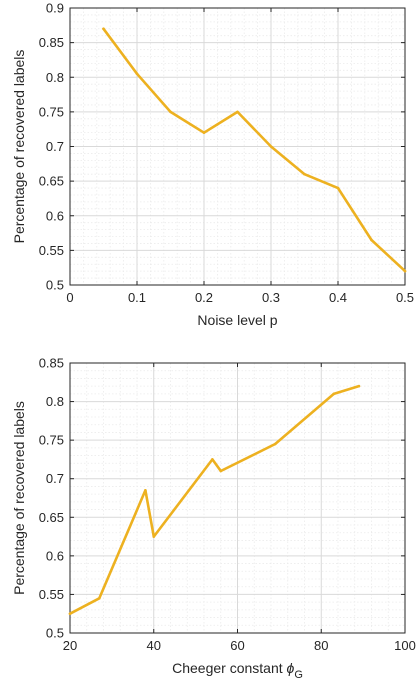 Image resolution: width=417 pixels, height=687 pixels. I want to click on x-tick-label: 0.1, so click(137, 297).